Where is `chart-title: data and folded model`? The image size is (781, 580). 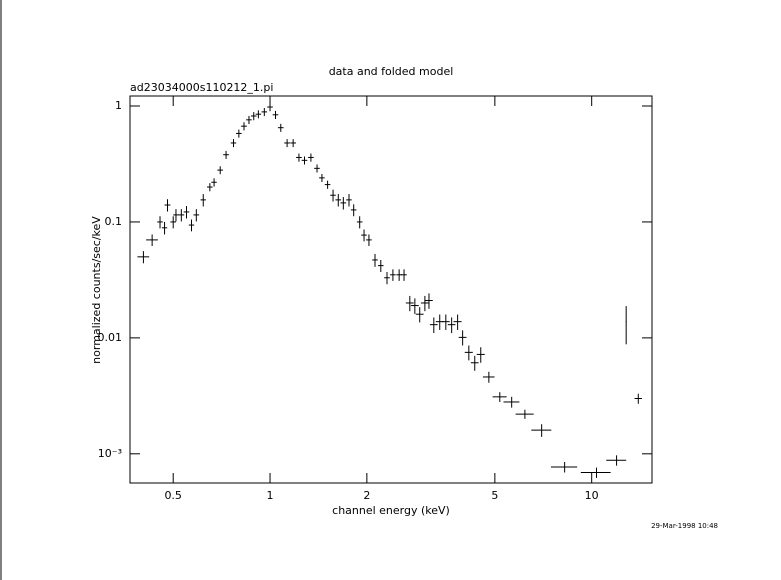 chart-title: data and folded model is located at coordinates (391, 71).